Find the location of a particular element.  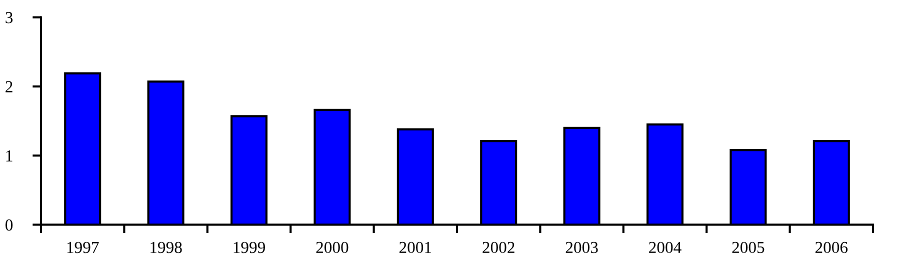

x-tick-label: 2001 is located at coordinates (415, 248).